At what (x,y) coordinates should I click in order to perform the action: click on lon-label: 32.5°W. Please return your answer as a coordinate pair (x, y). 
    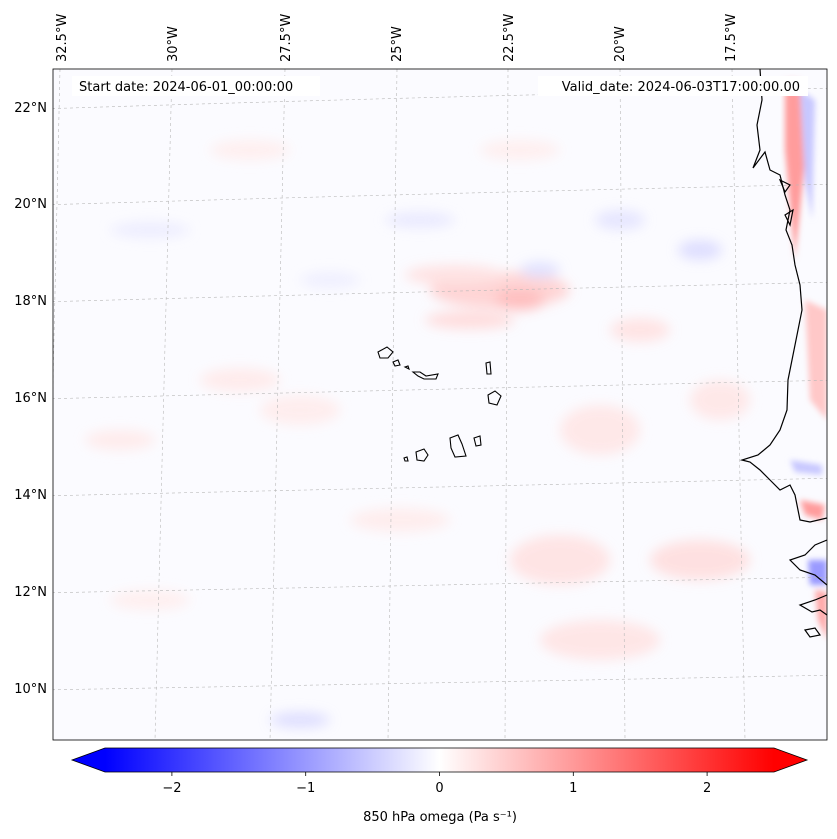
    Looking at the image, I should click on (62, 38).